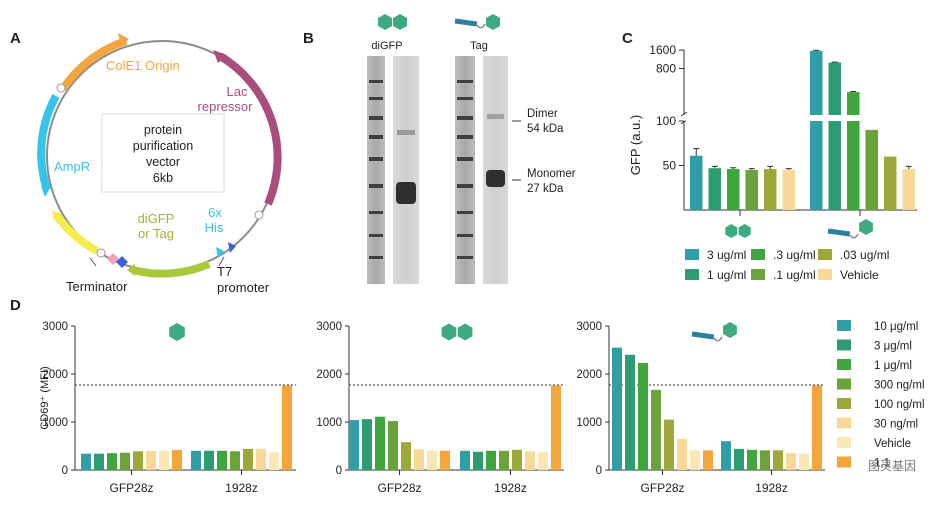 The image size is (945, 508). What do you see at coordinates (726, 275) in the screenshot?
I see `gfp-legend-label: 1 ug/ml` at bounding box center [726, 275].